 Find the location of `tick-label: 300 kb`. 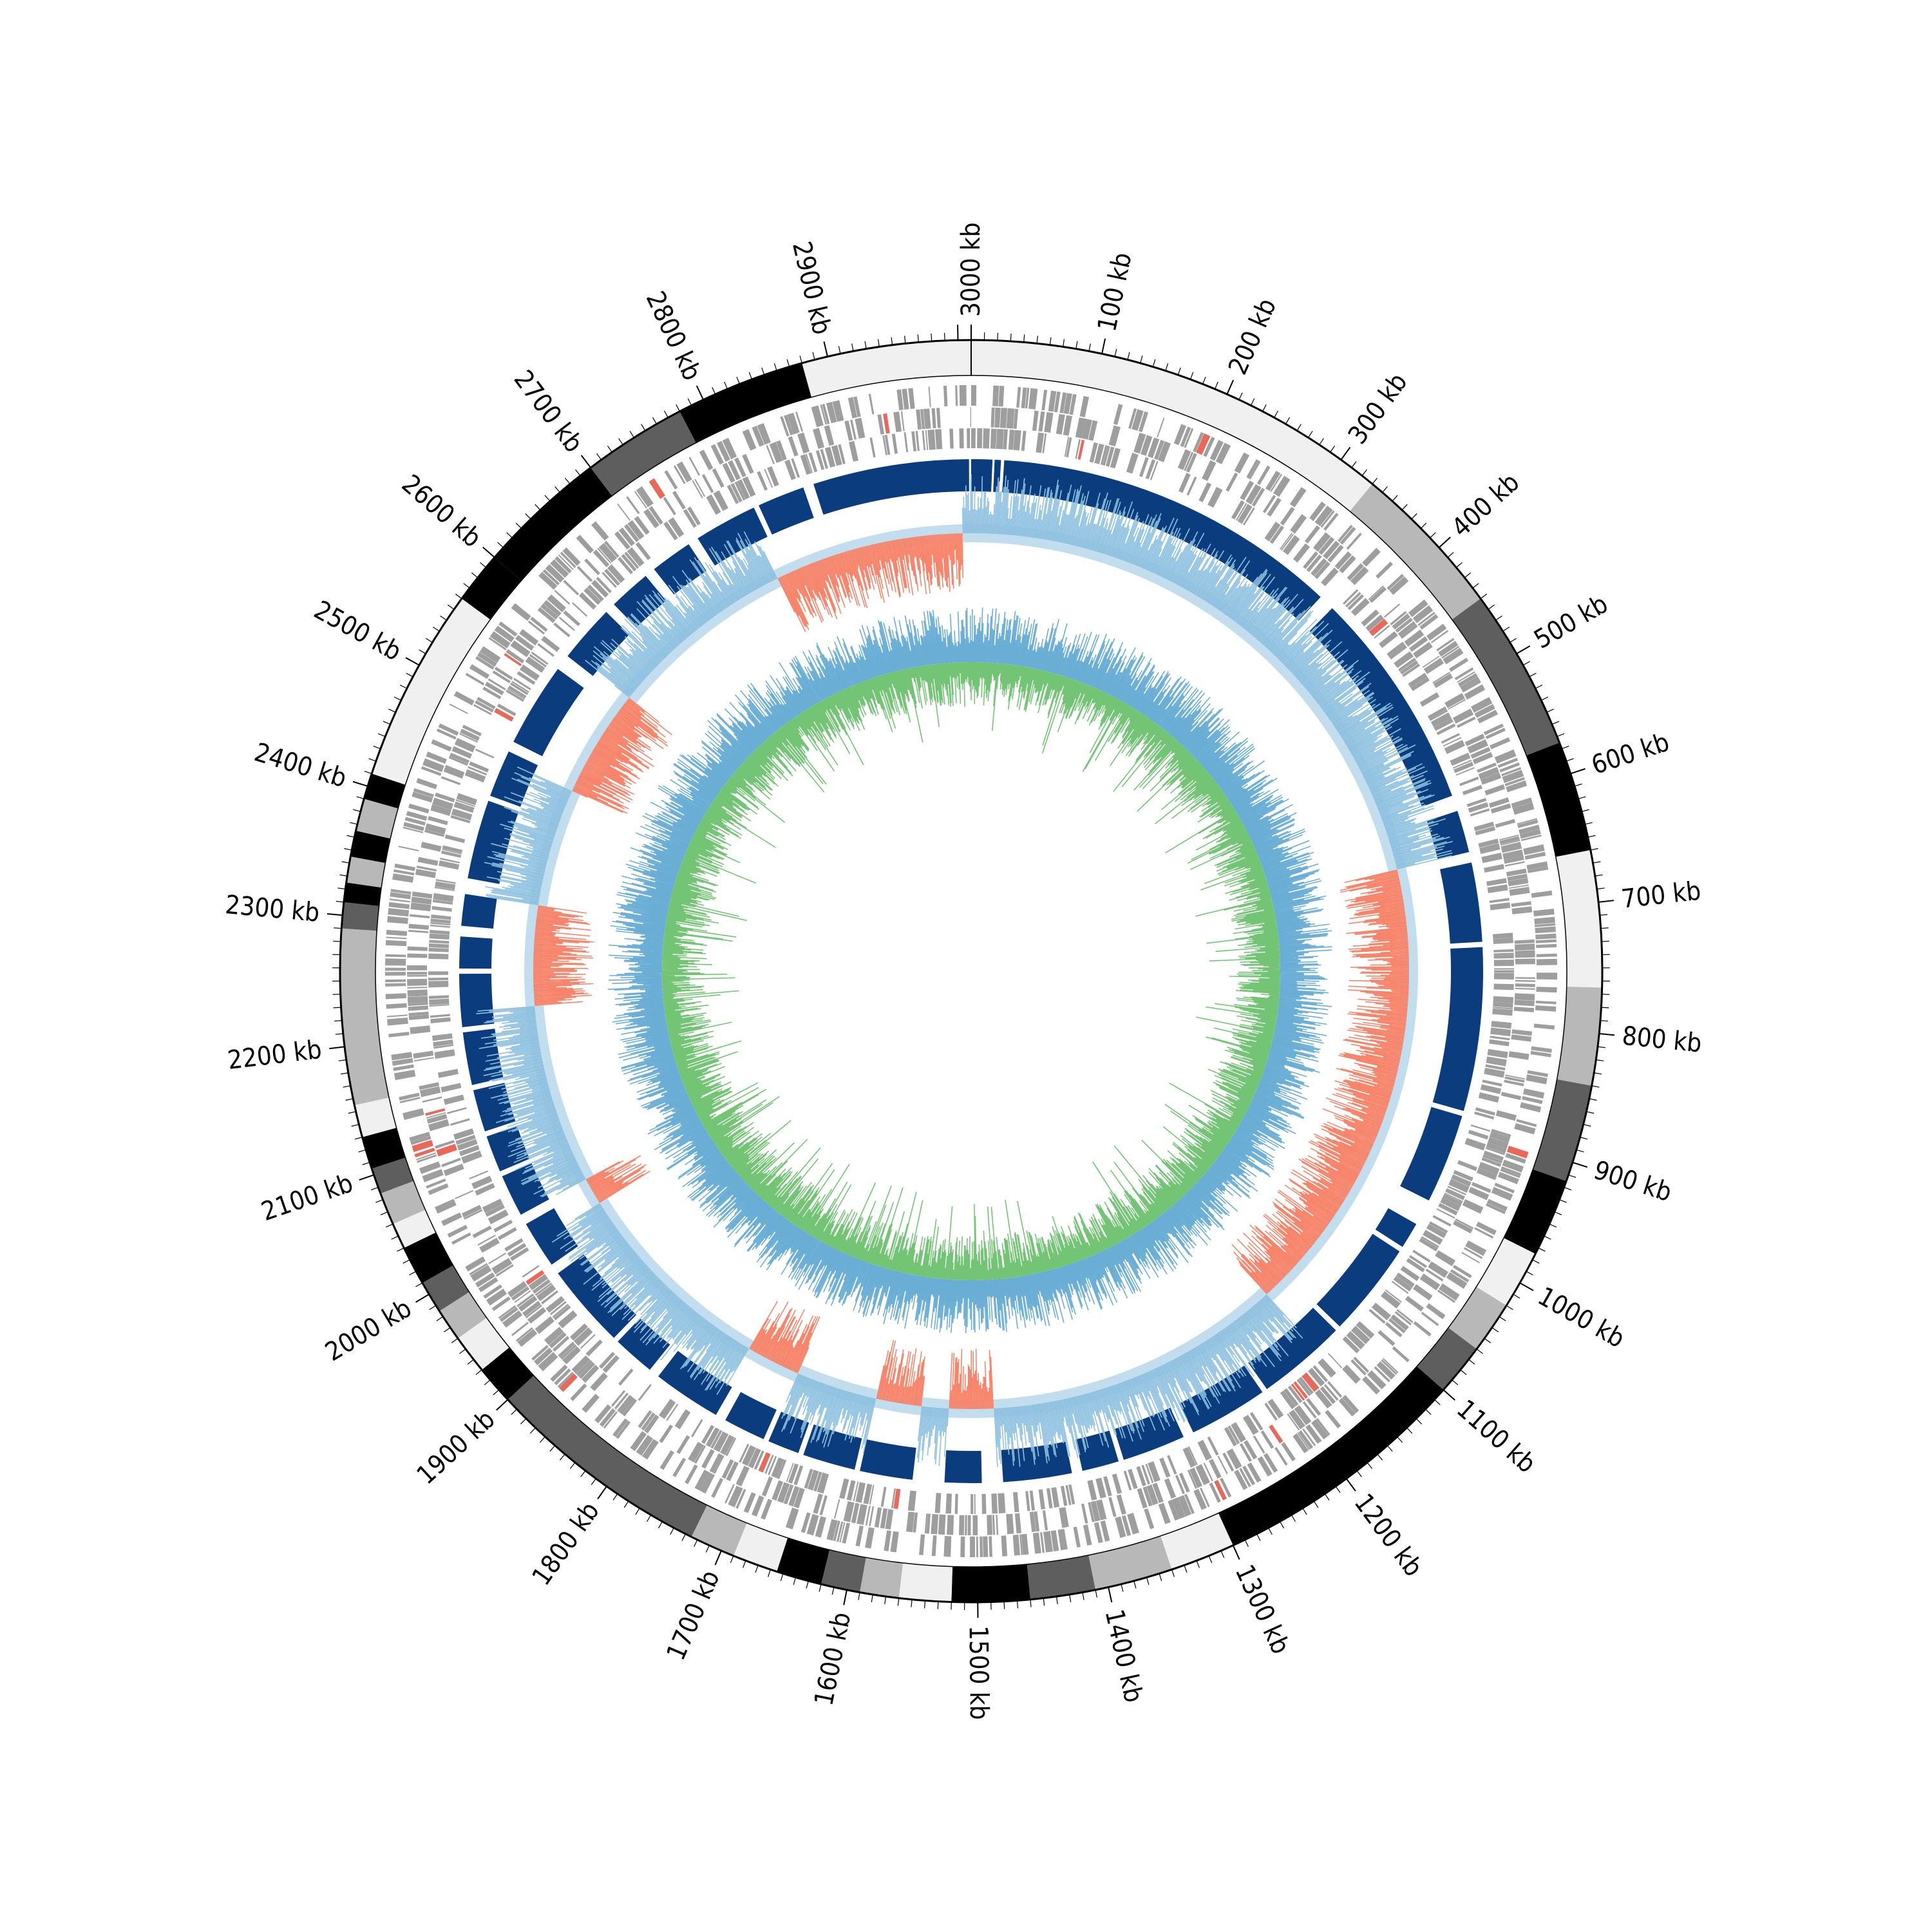

tick-label: 300 kb is located at coordinates (1378, 409).